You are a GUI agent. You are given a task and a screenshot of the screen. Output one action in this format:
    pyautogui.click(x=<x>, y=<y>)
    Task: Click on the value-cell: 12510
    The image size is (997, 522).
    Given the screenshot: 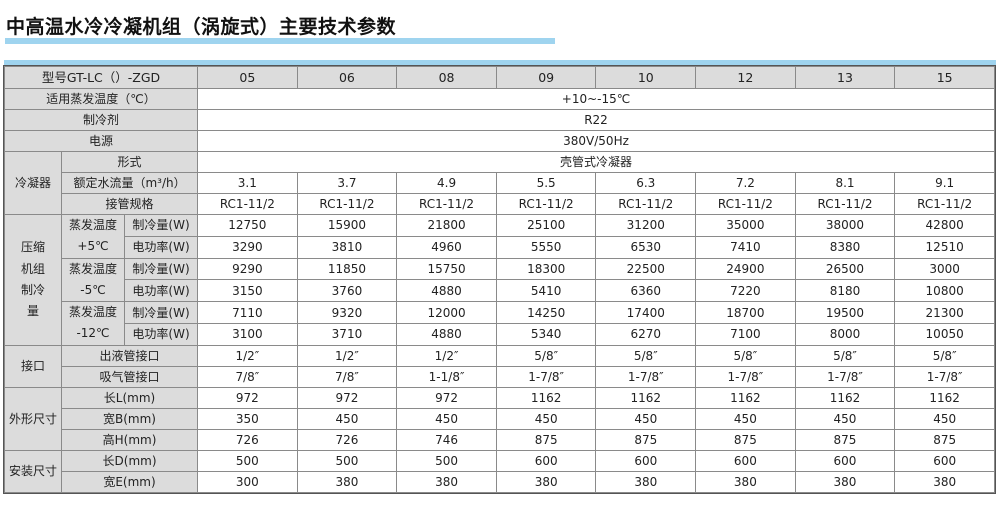 What is the action you would take?
    pyautogui.click(x=944, y=247)
    